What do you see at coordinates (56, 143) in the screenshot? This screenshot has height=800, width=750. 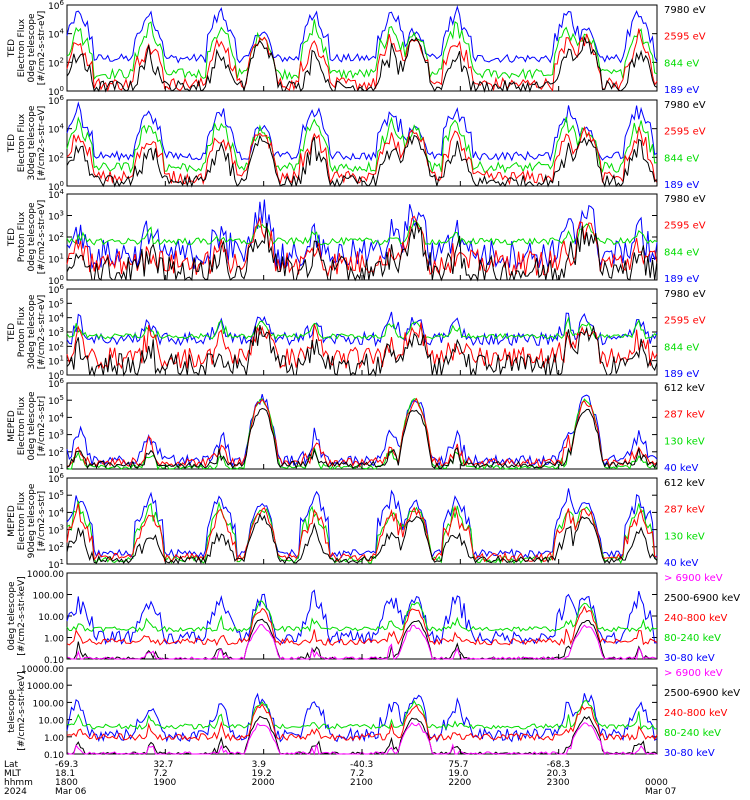 I see `y-tick-labels: 100 102 104 106` at bounding box center [56, 143].